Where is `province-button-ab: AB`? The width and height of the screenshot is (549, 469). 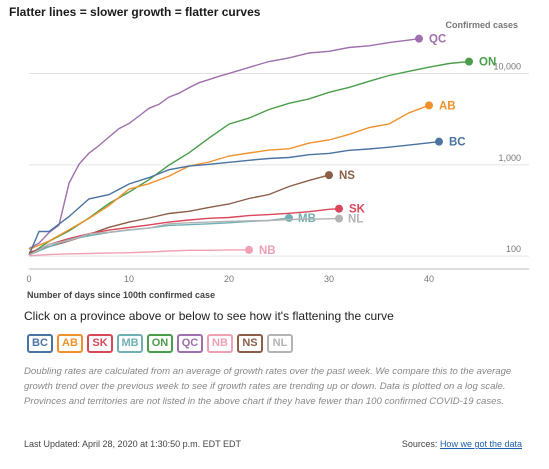 province-button-ab: AB is located at coordinates (70, 343).